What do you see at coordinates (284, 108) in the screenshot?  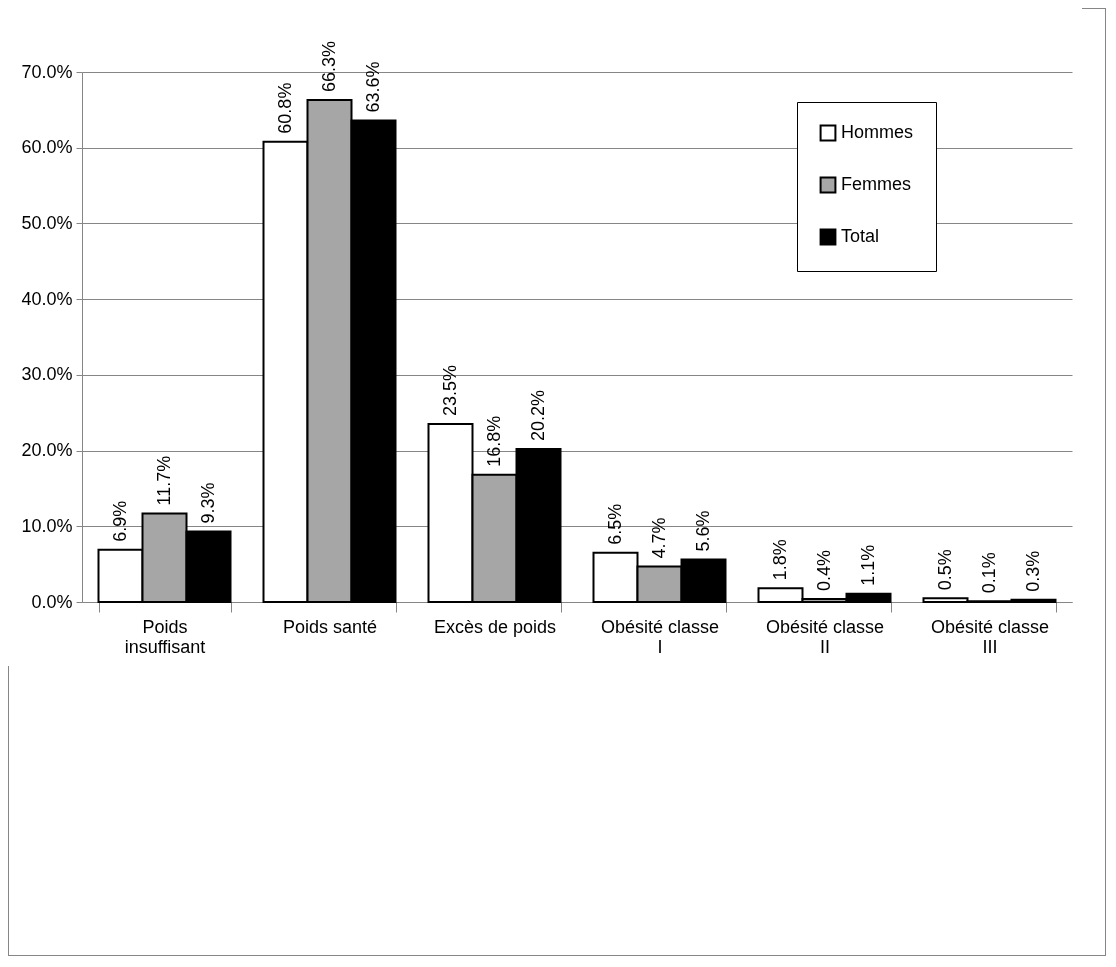 I see `data-label: 60.8%` at bounding box center [284, 108].